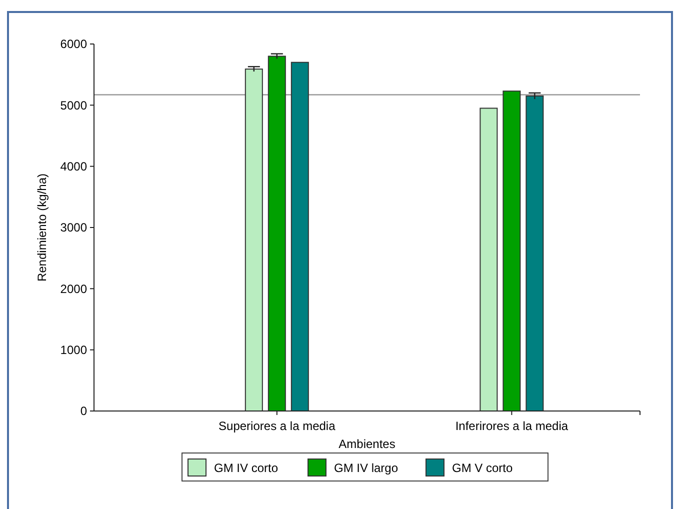 This screenshot has height=509, width=674. Describe the element at coordinates (74, 105) in the screenshot. I see `y-tick-label: 5000` at that location.